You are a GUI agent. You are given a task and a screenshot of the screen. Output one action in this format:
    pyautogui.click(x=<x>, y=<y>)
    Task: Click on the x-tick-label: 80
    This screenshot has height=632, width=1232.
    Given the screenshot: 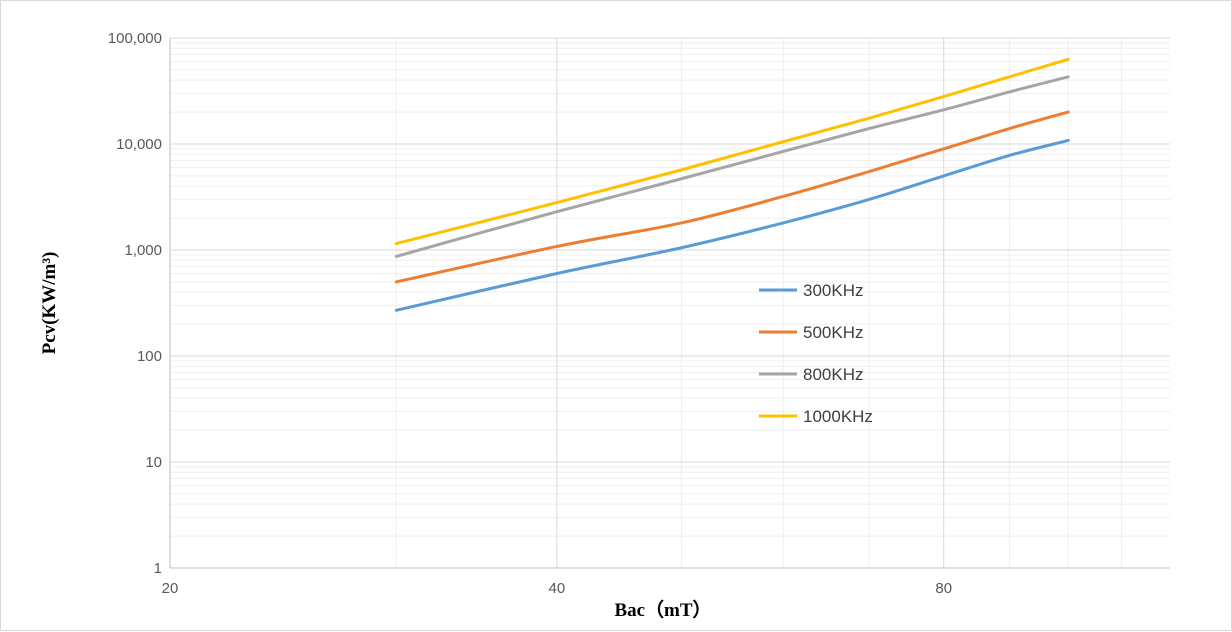 What is the action you would take?
    pyautogui.click(x=943, y=588)
    